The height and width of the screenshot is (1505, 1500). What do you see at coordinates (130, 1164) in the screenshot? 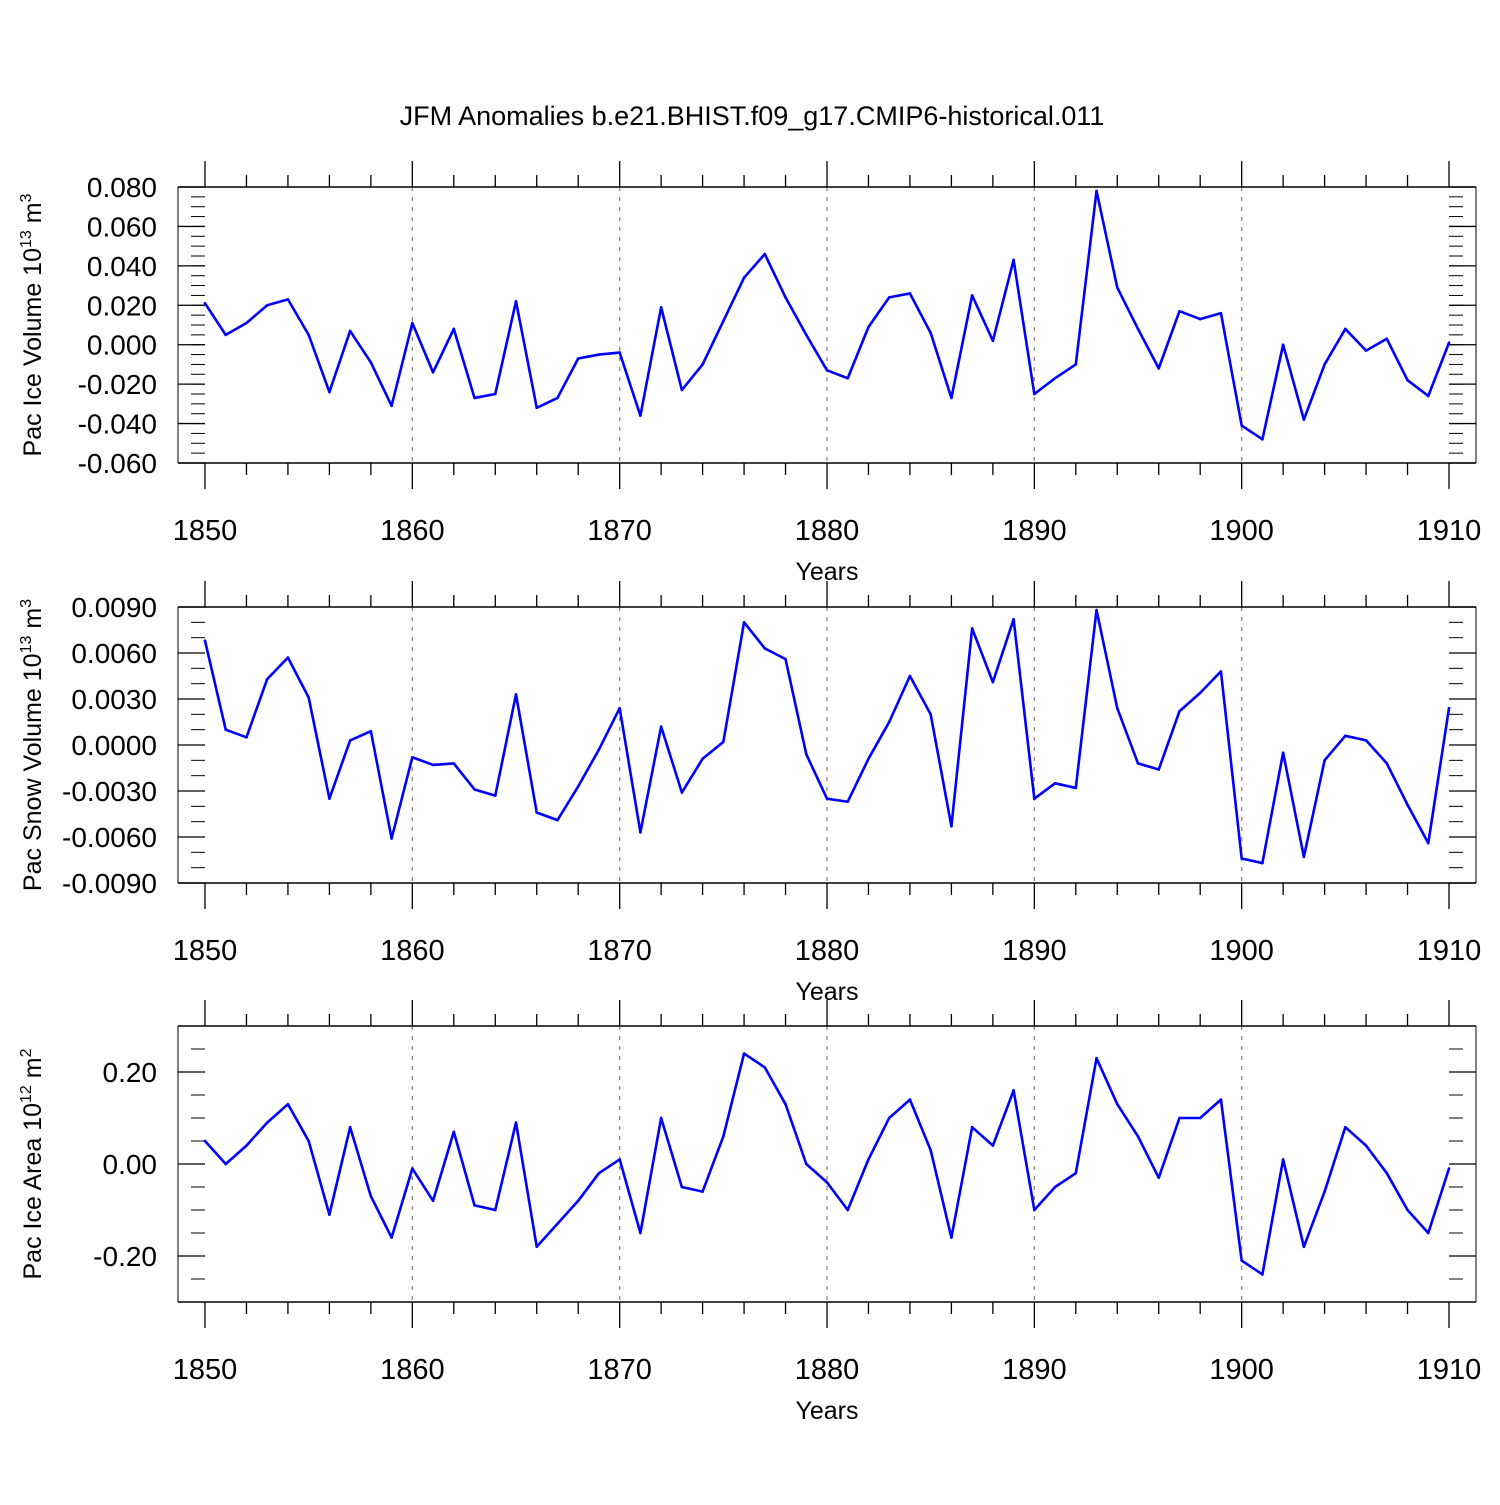
I see `y-tick-label: 0.00` at bounding box center [130, 1164].